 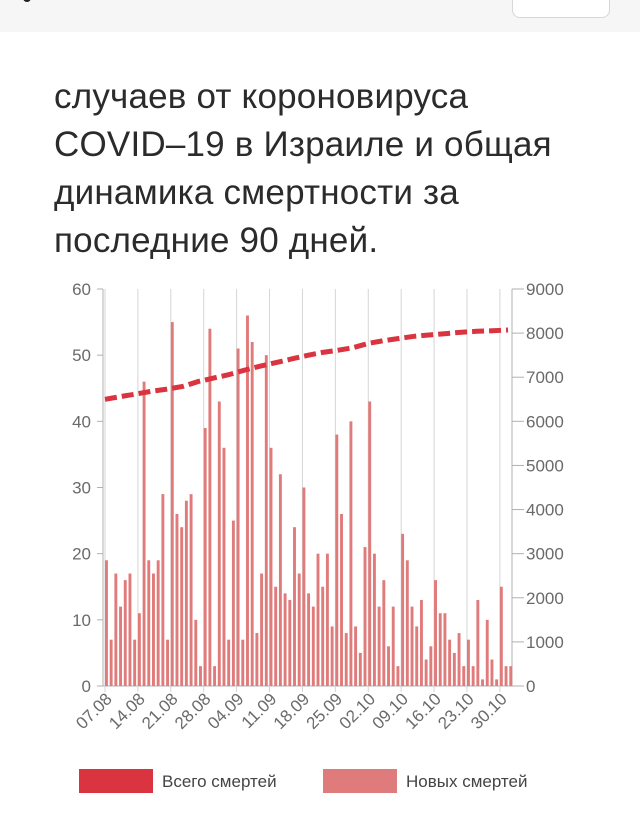 What do you see at coordinates (81, 620) in the screenshot?
I see `left-tick-label: 10` at bounding box center [81, 620].